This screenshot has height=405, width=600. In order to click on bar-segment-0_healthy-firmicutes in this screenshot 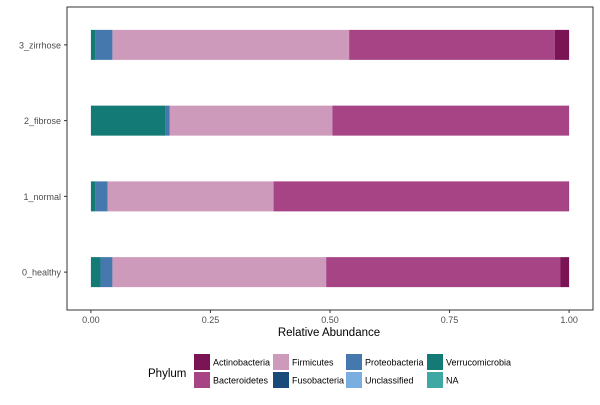, I will do `click(219, 272)`.